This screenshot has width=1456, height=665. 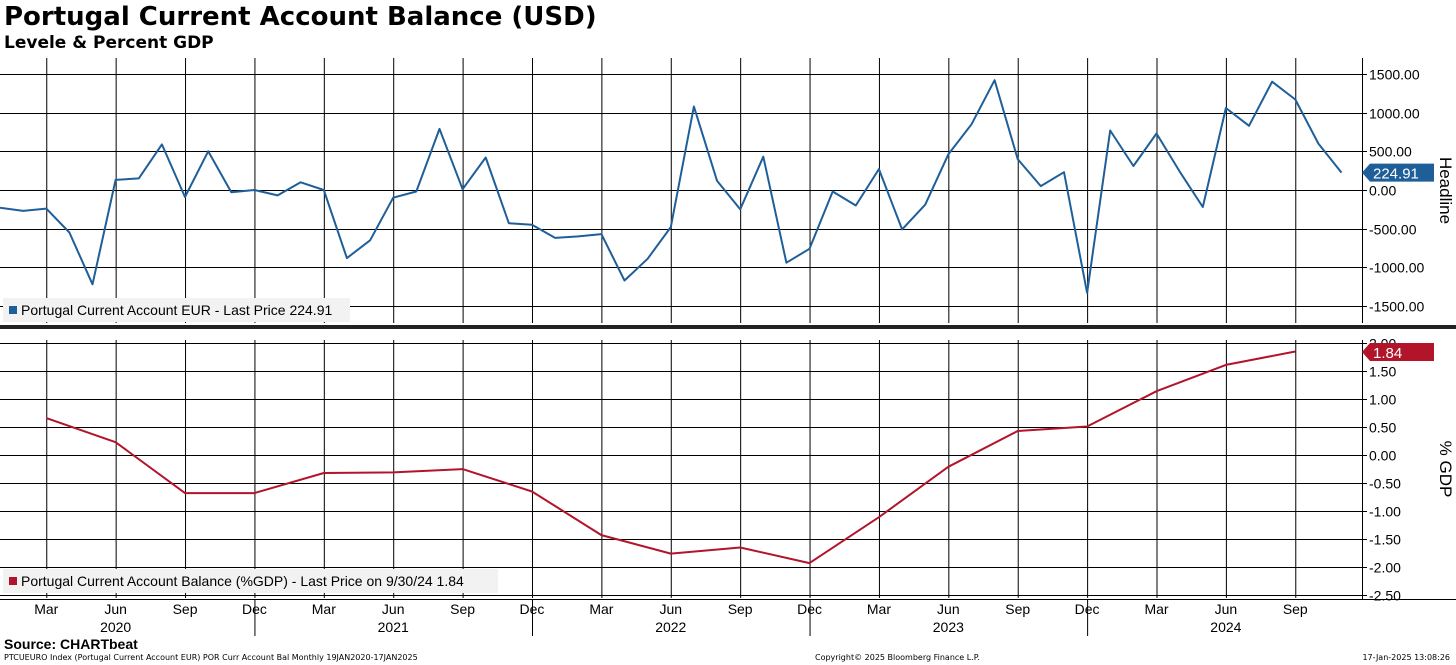 What do you see at coordinates (670, 627) in the screenshot?
I see `x-year-label: 2022` at bounding box center [670, 627].